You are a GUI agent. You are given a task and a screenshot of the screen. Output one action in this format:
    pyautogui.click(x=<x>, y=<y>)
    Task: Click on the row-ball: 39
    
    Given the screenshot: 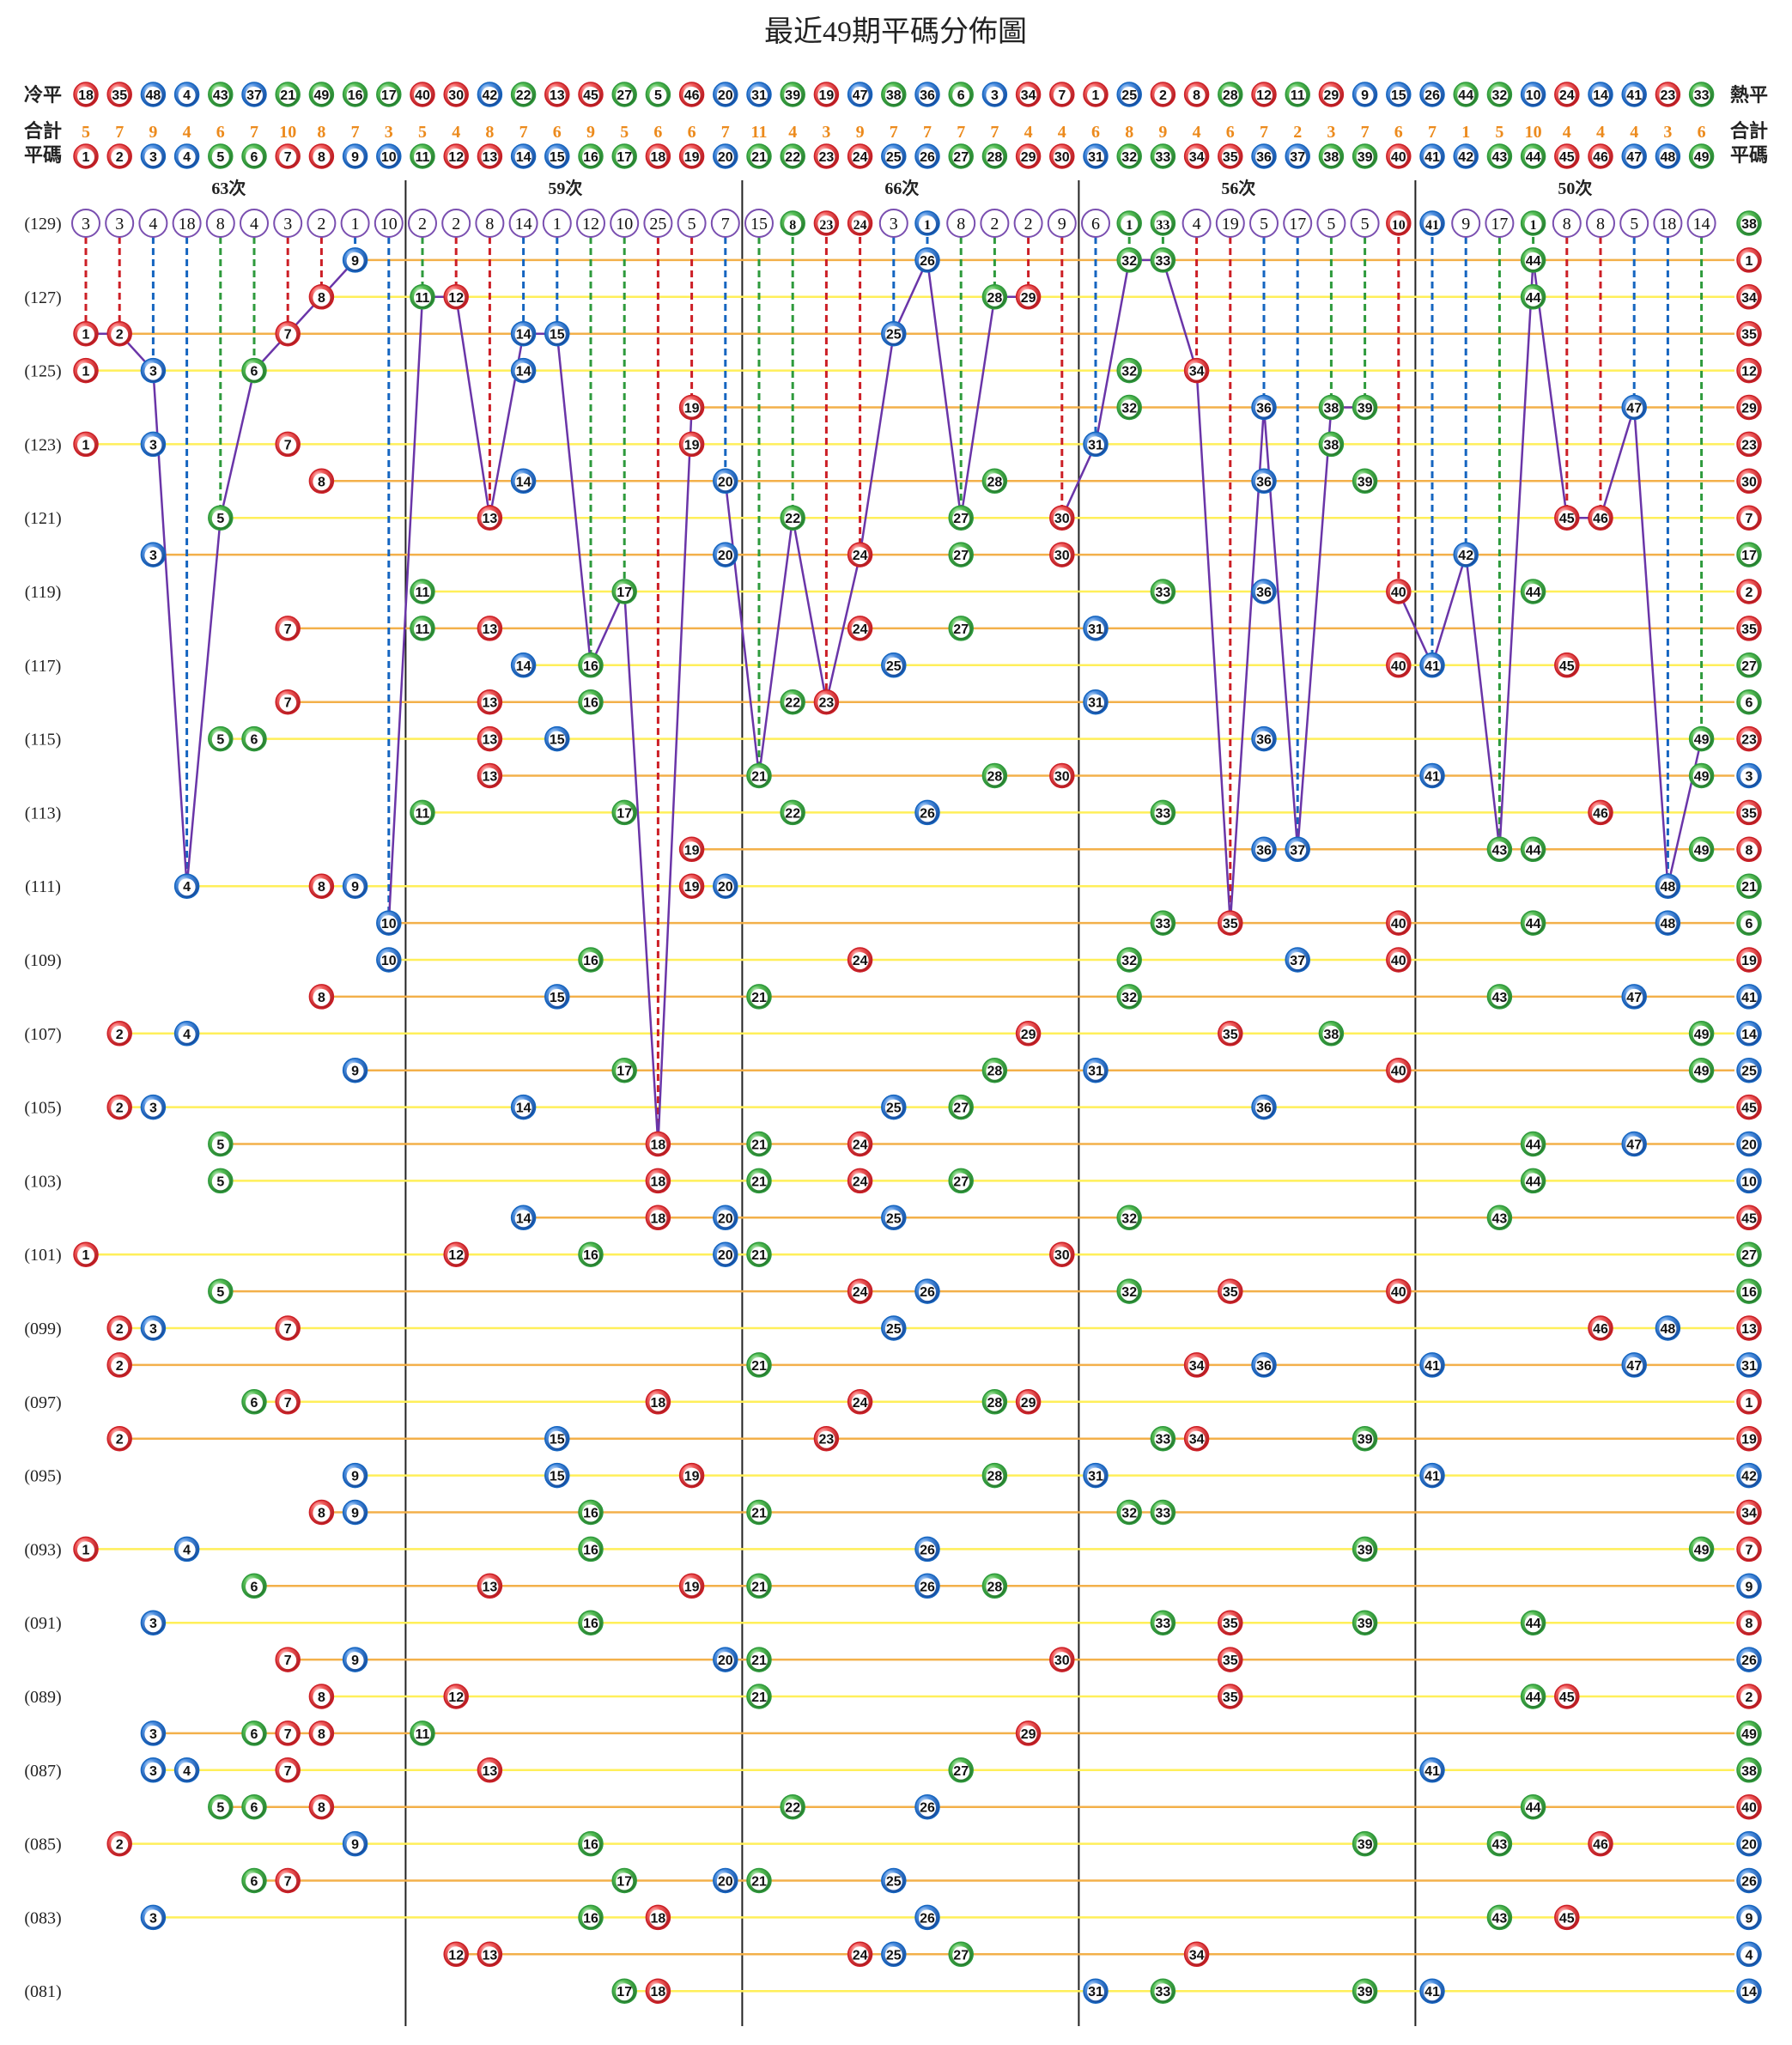 What is the action you would take?
    pyautogui.click(x=1365, y=1438)
    